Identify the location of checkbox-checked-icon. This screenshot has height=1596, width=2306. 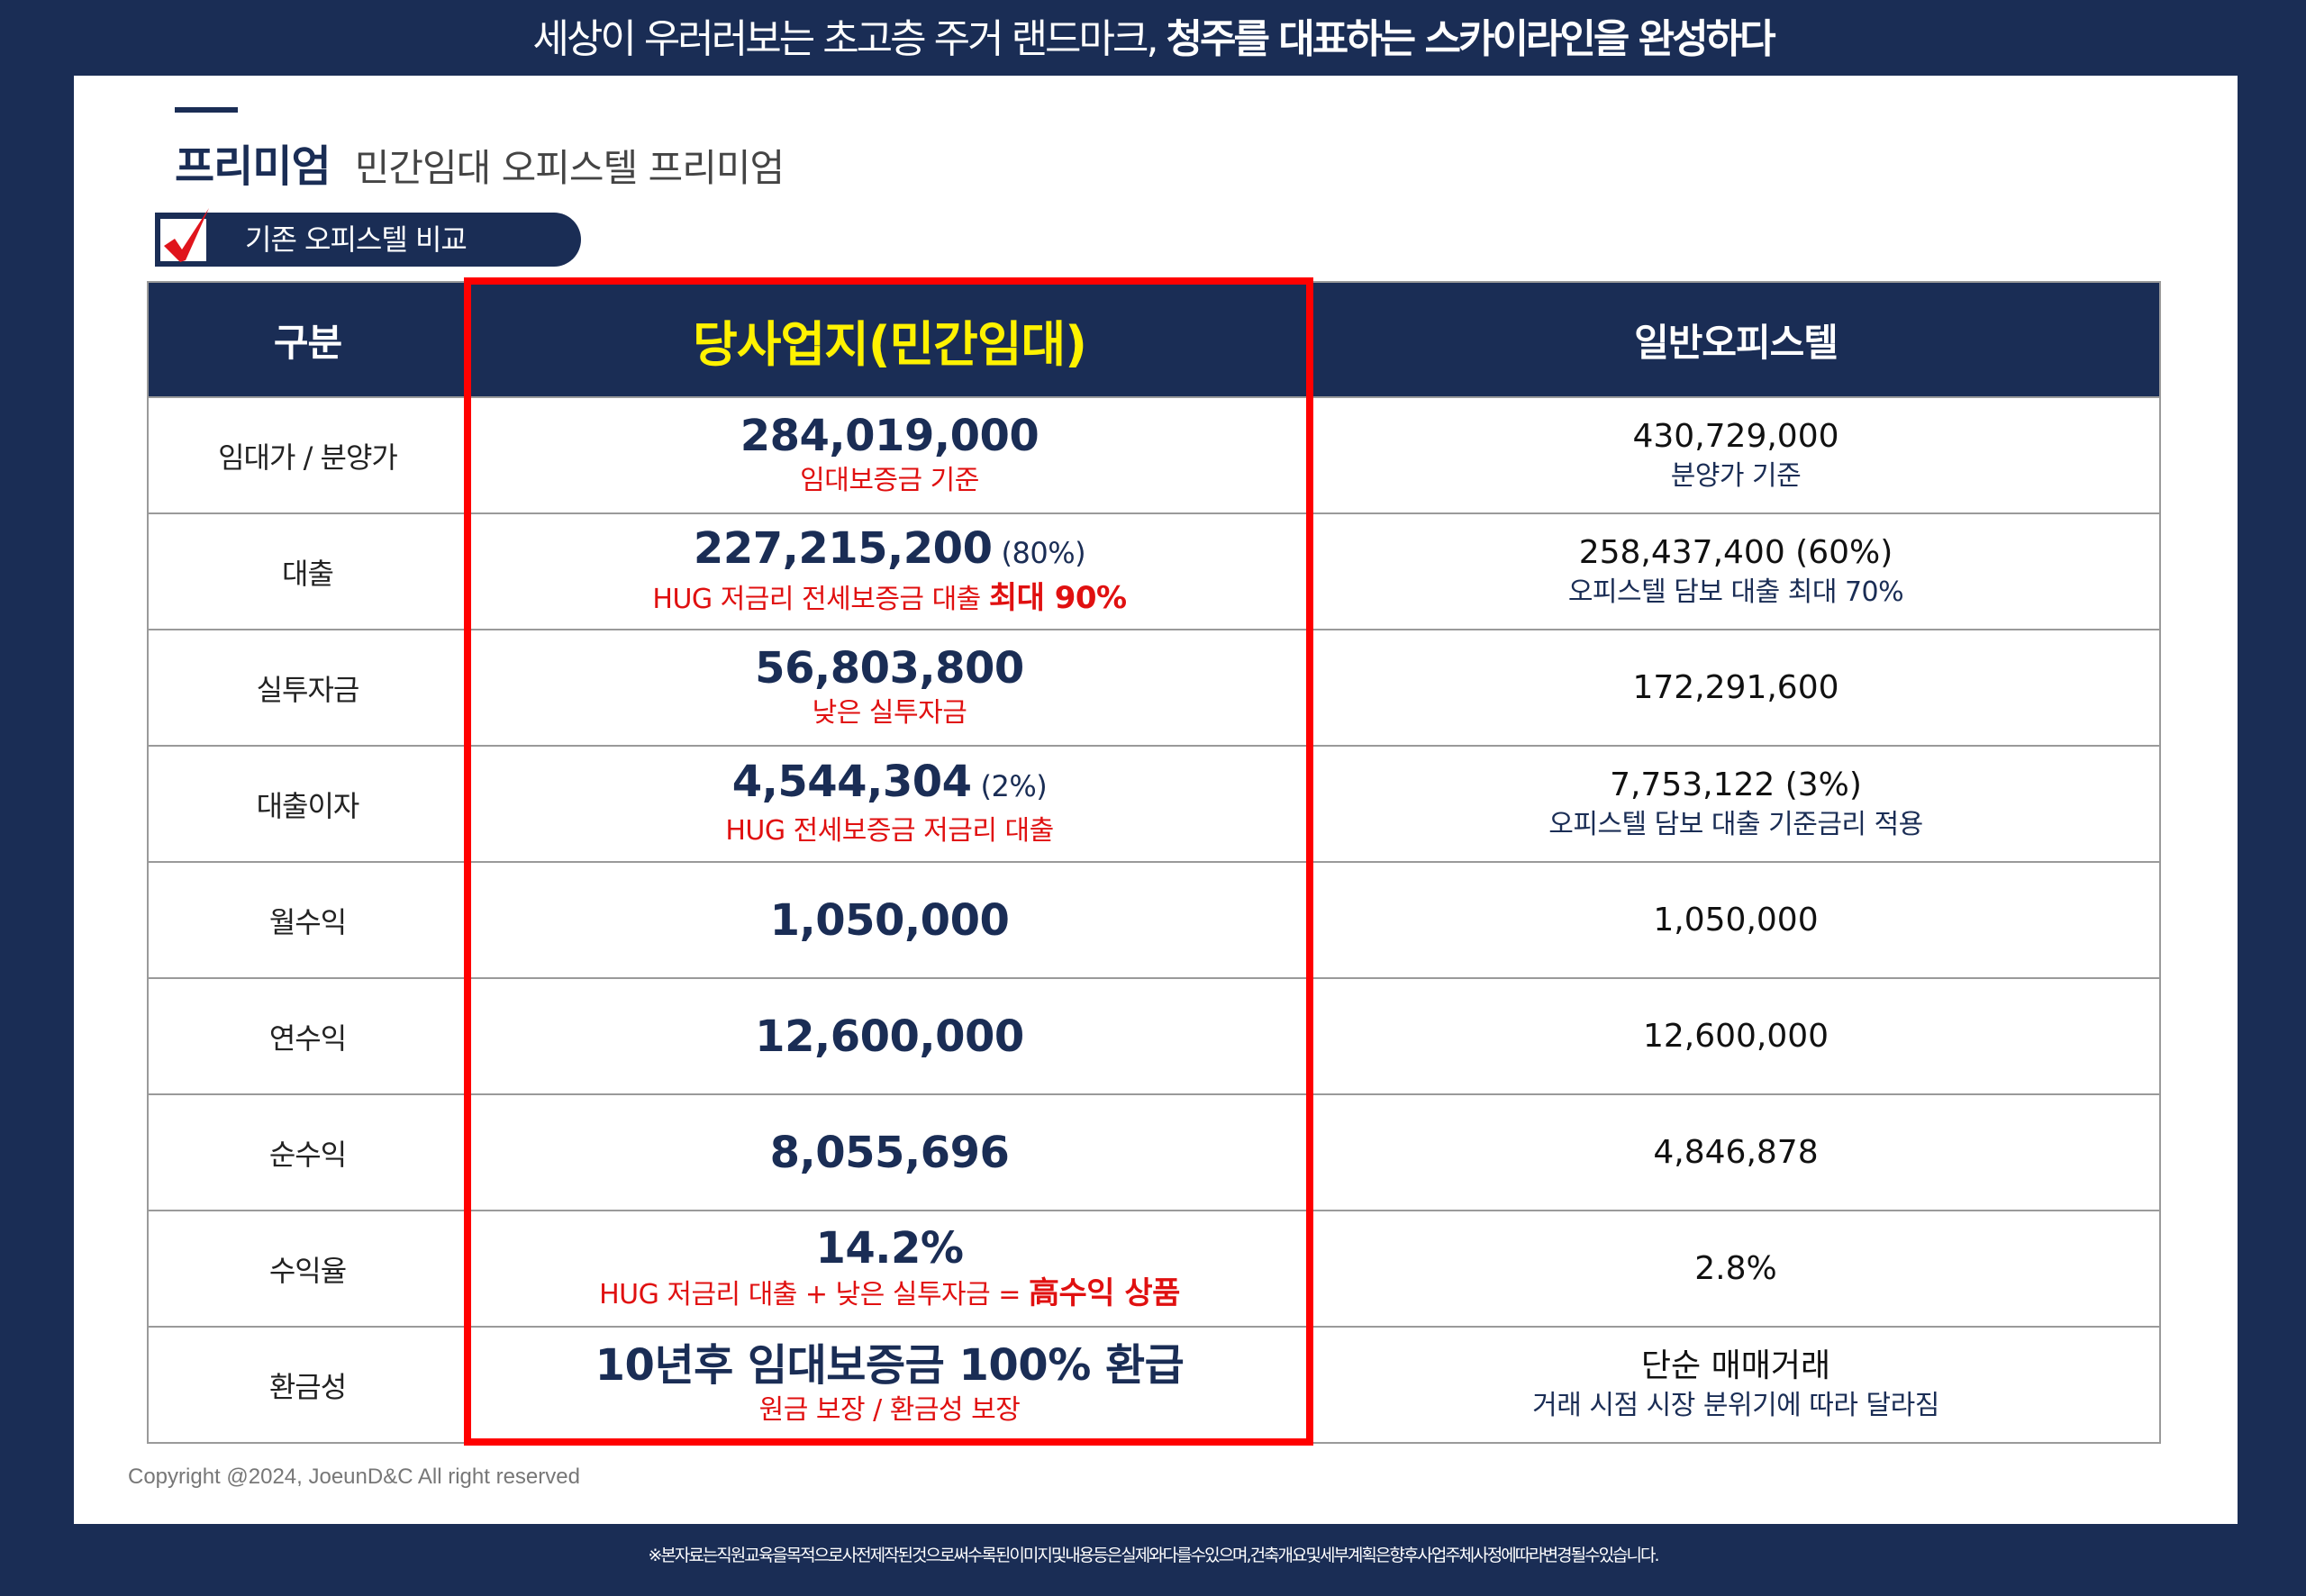
(184, 235).